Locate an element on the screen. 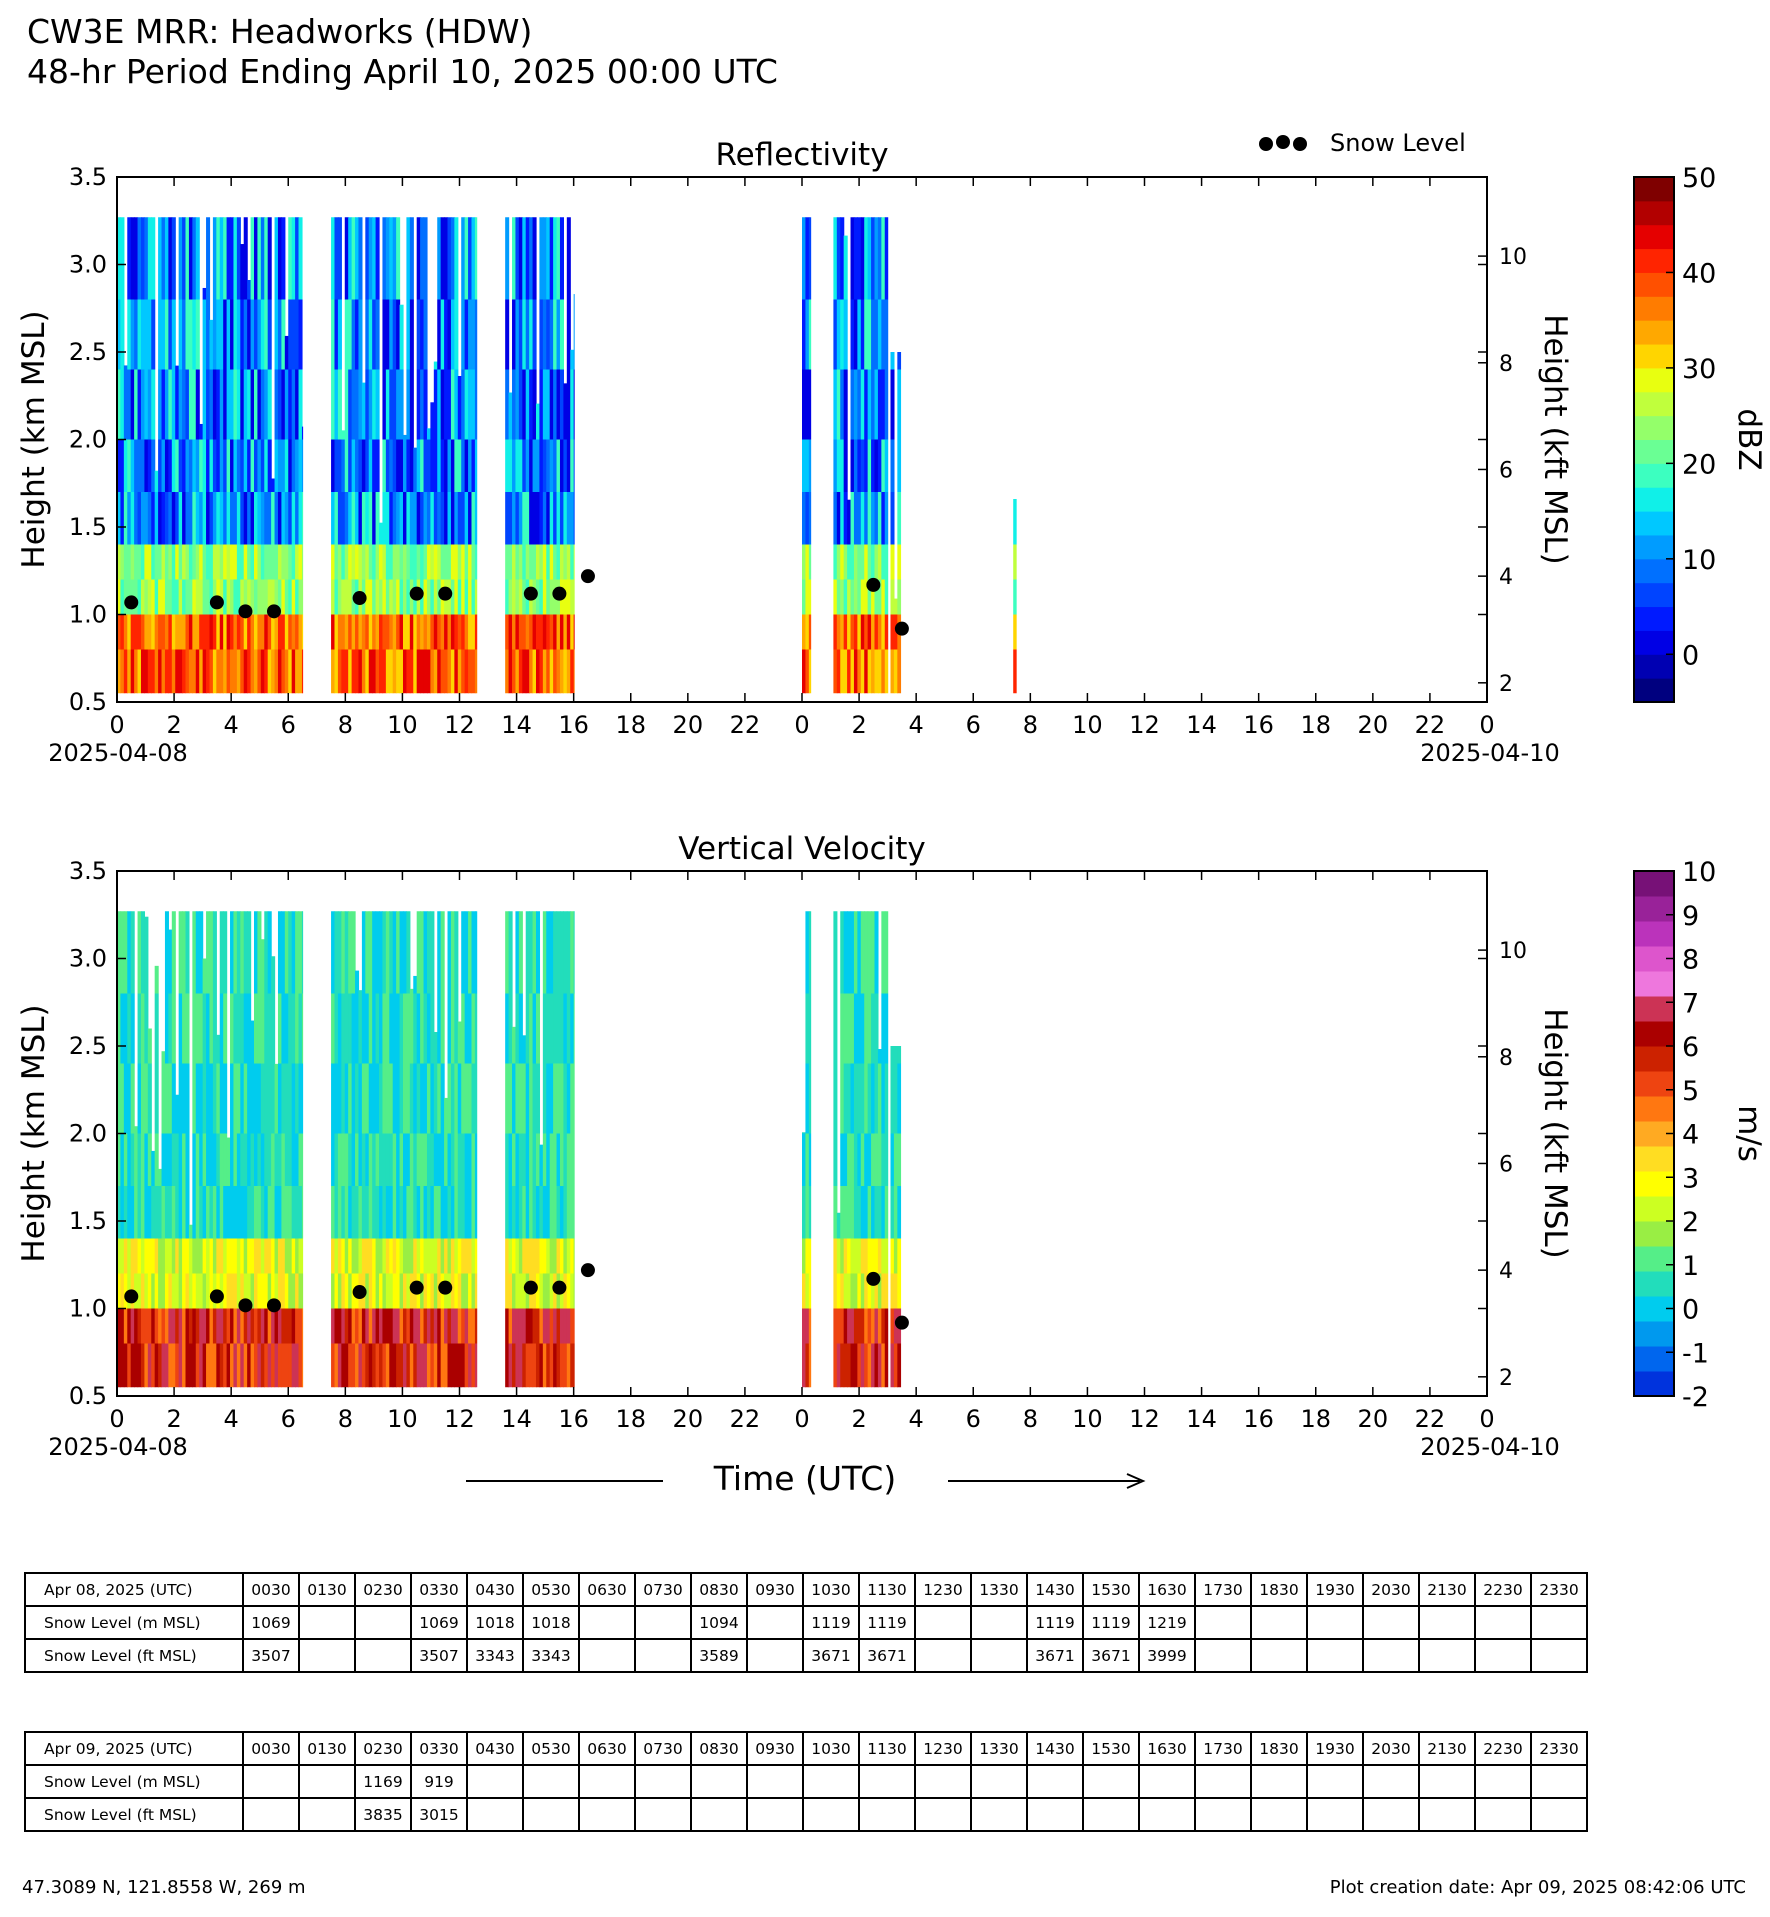 Image resolution: width=1770 pixels, height=1917 pixels. colorbar-swatch is located at coordinates (1654, 984).